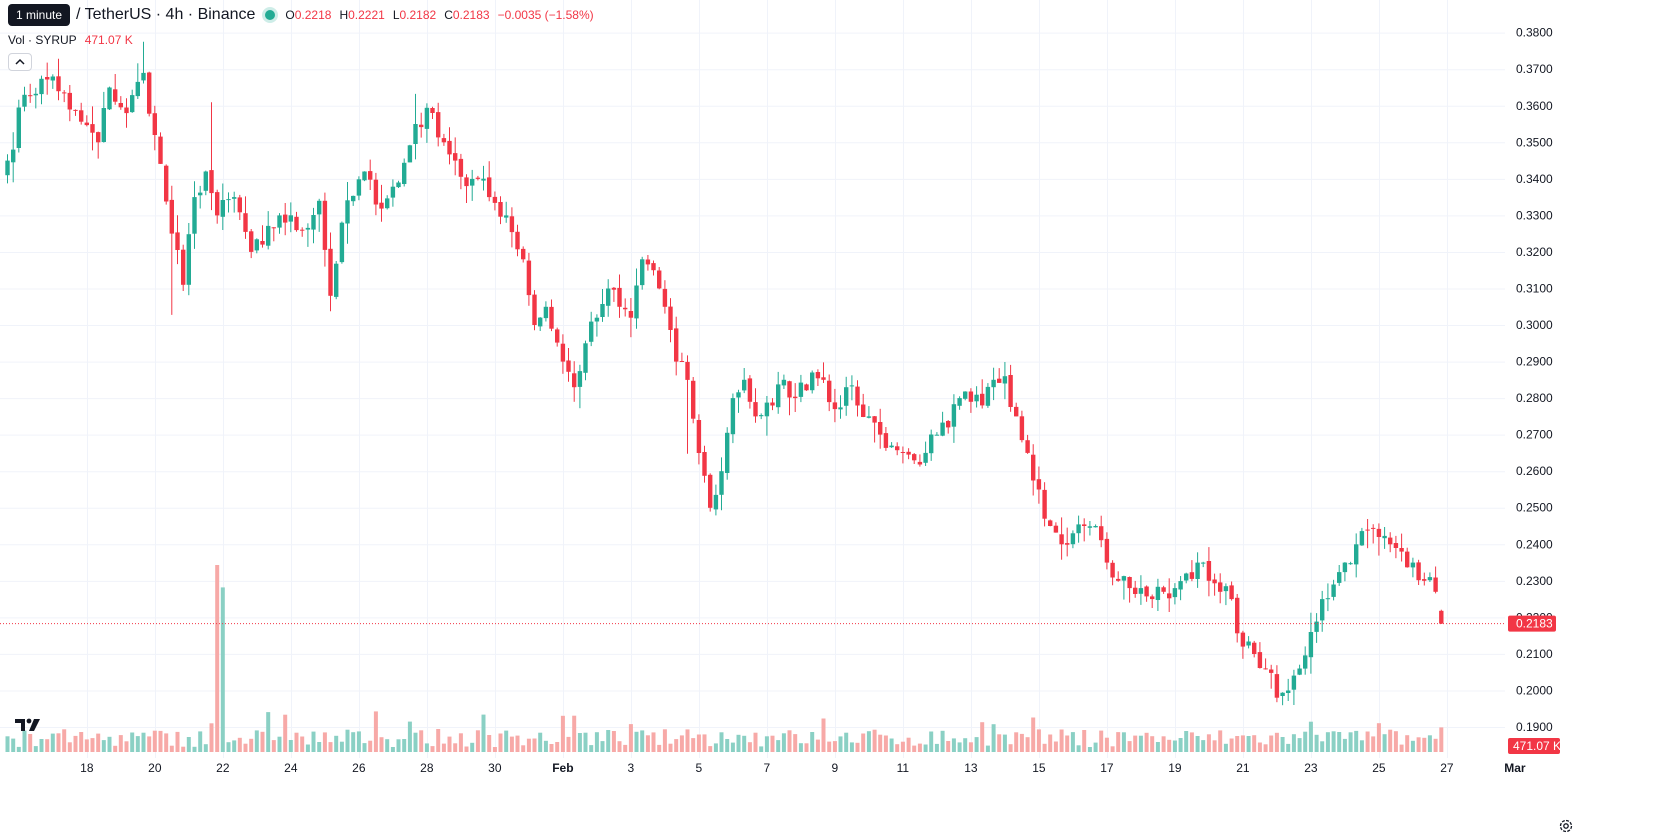  I want to click on volume-value: 471.07 K, so click(108, 40).